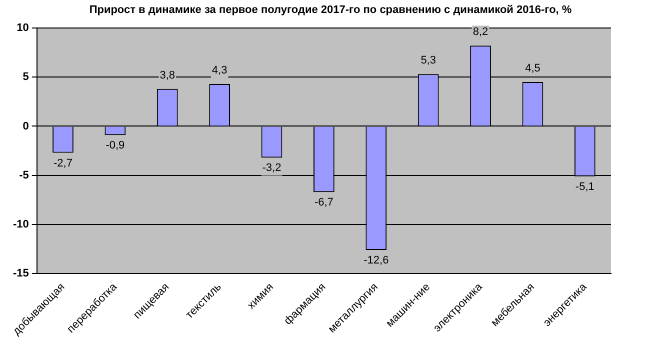 This screenshot has height=343, width=661. I want to click on chart-title: Прирост в динамике за первое полугодие 2017-го по сравнению с динамикой 2016-го, %, so click(330, 10).